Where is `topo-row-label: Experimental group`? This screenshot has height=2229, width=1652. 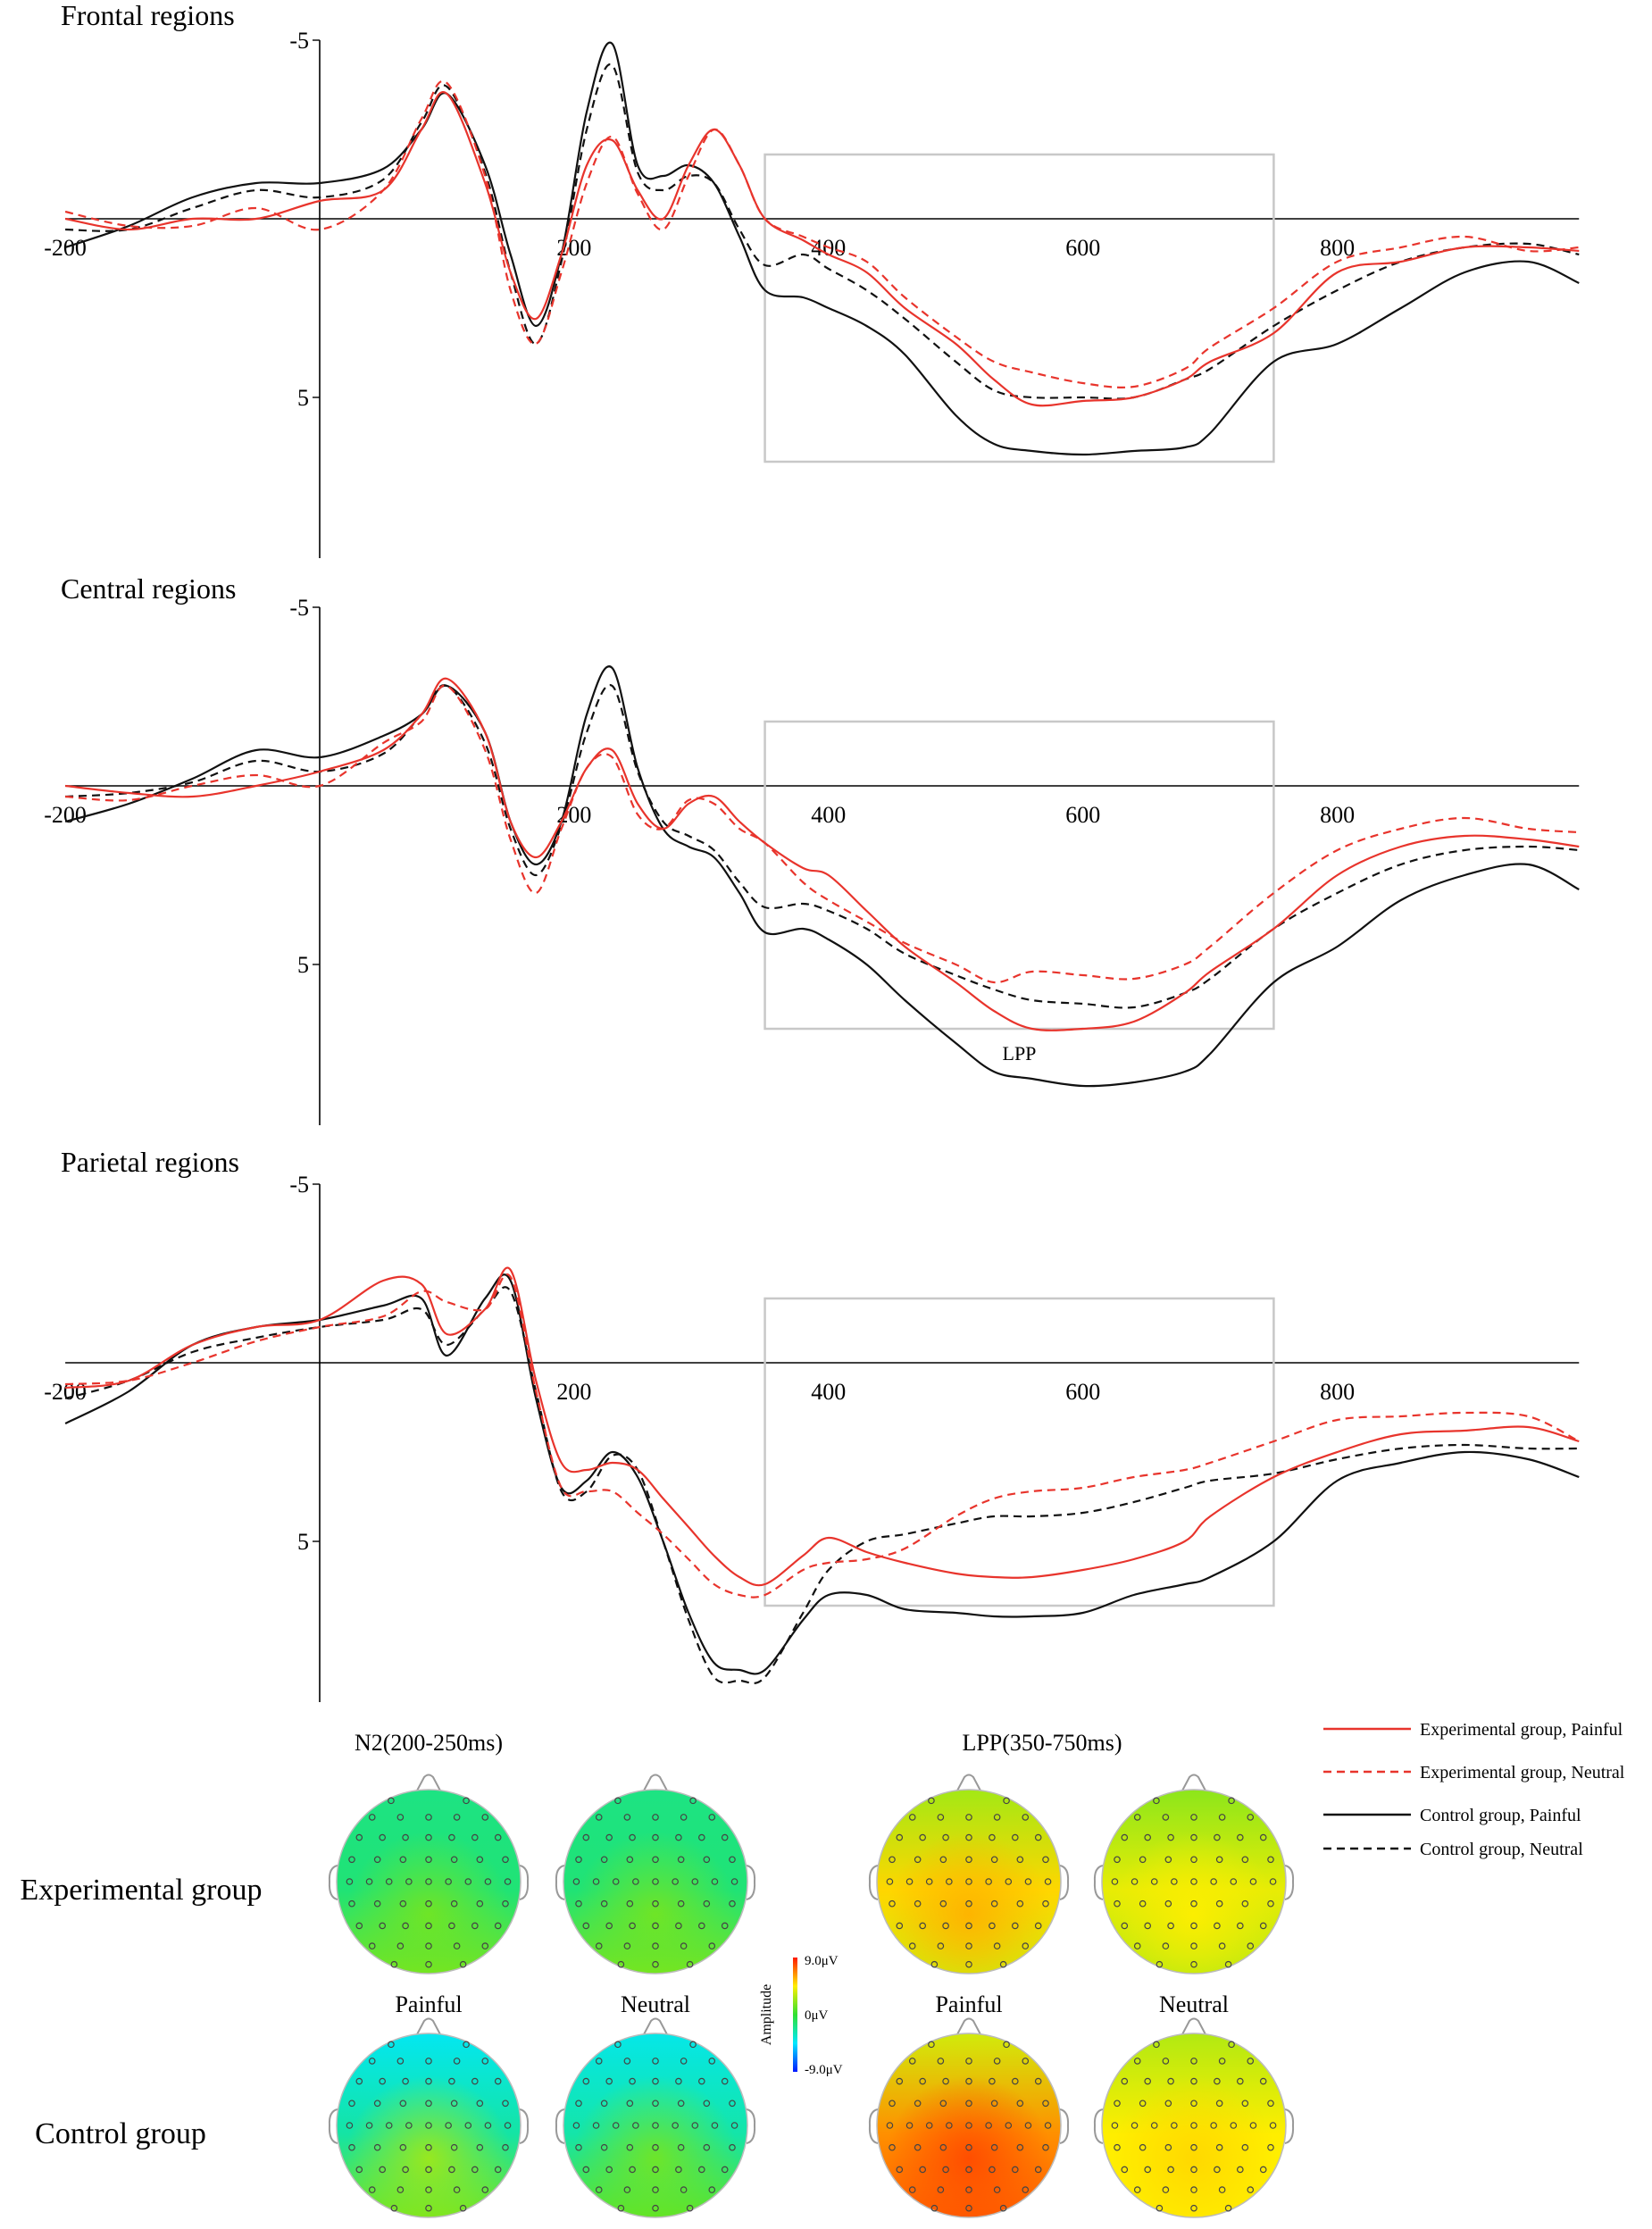
topo-row-label: Experimental group is located at coordinates (142, 1890).